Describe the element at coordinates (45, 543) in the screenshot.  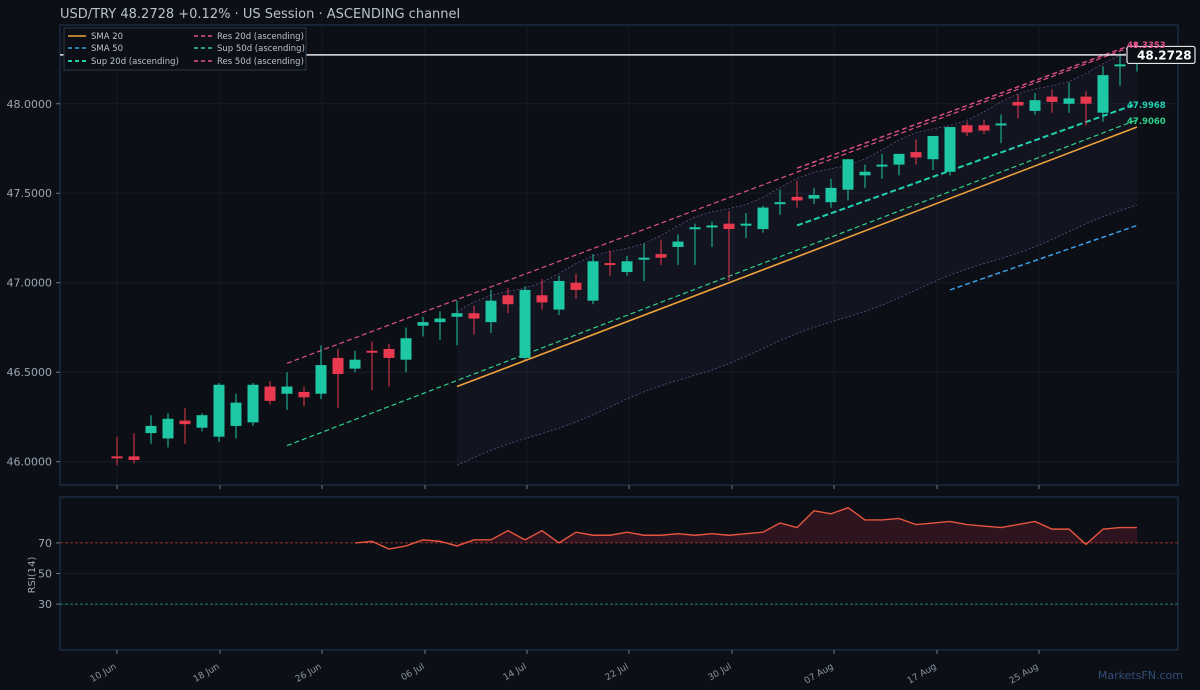
I see `rsi-tick-label: 70` at that location.